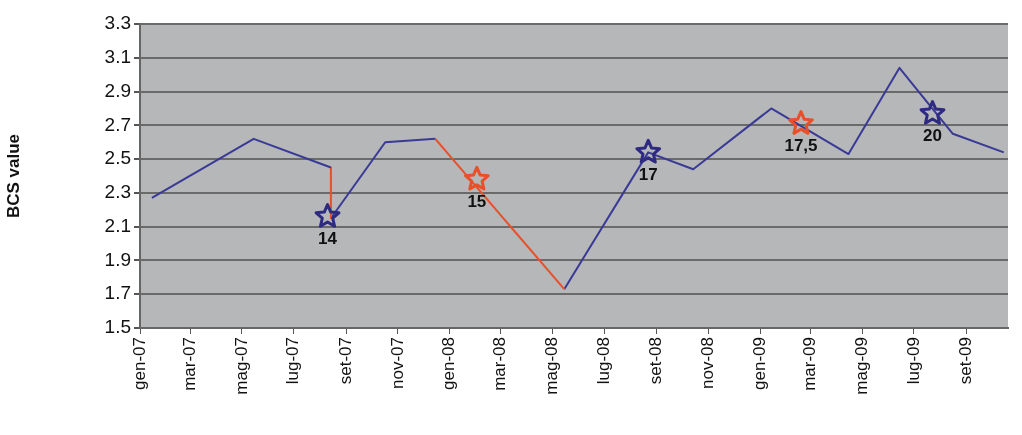 Image resolution: width=1022 pixels, height=435 pixels. What do you see at coordinates (328, 238) in the screenshot?
I see `annotation: 14` at bounding box center [328, 238].